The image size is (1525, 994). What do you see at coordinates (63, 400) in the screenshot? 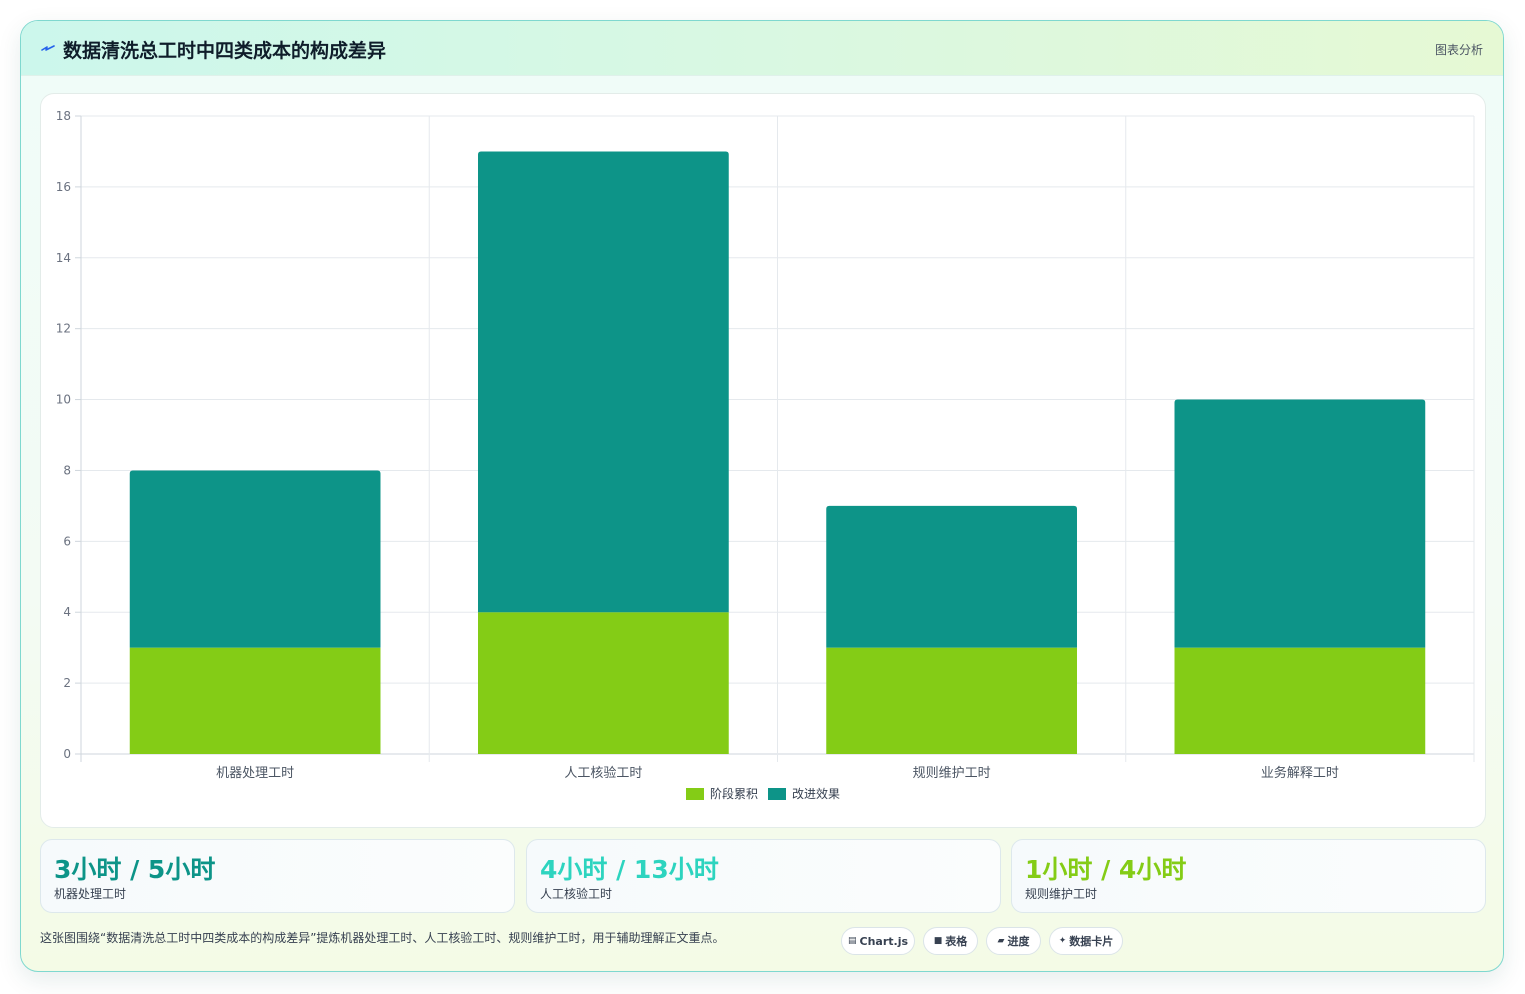
I see `y-tick-label: 10` at bounding box center [63, 400].